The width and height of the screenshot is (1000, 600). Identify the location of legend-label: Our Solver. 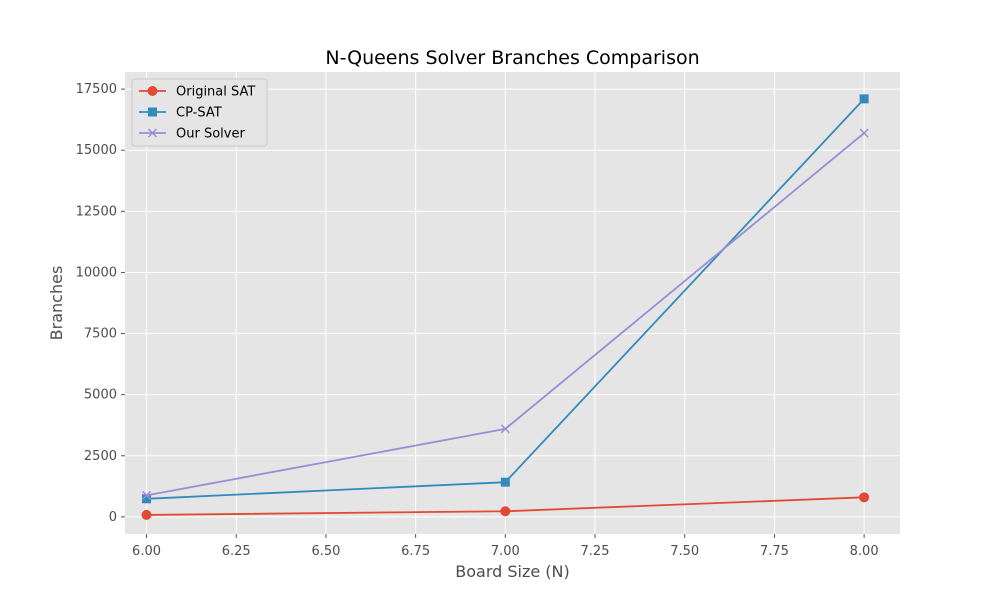
(210, 134).